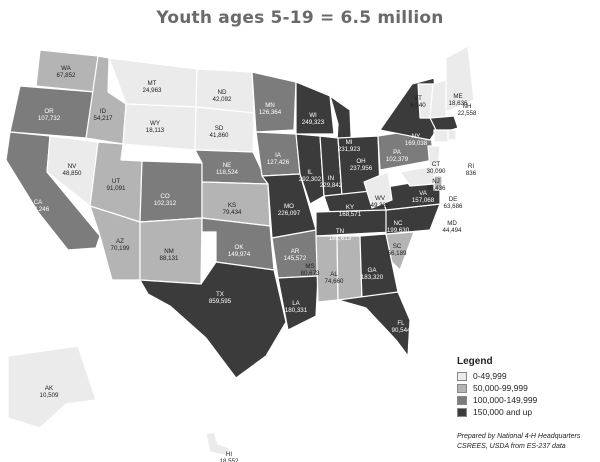  I want to click on state-abbr: WY, so click(155, 123).